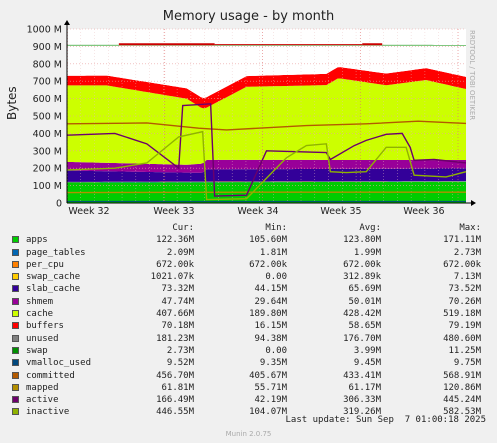 Image resolution: width=497 pixels, height=443 pixels. Describe the element at coordinates (362, 375) in the screenshot. I see `legend-avg: 433.41M` at that location.